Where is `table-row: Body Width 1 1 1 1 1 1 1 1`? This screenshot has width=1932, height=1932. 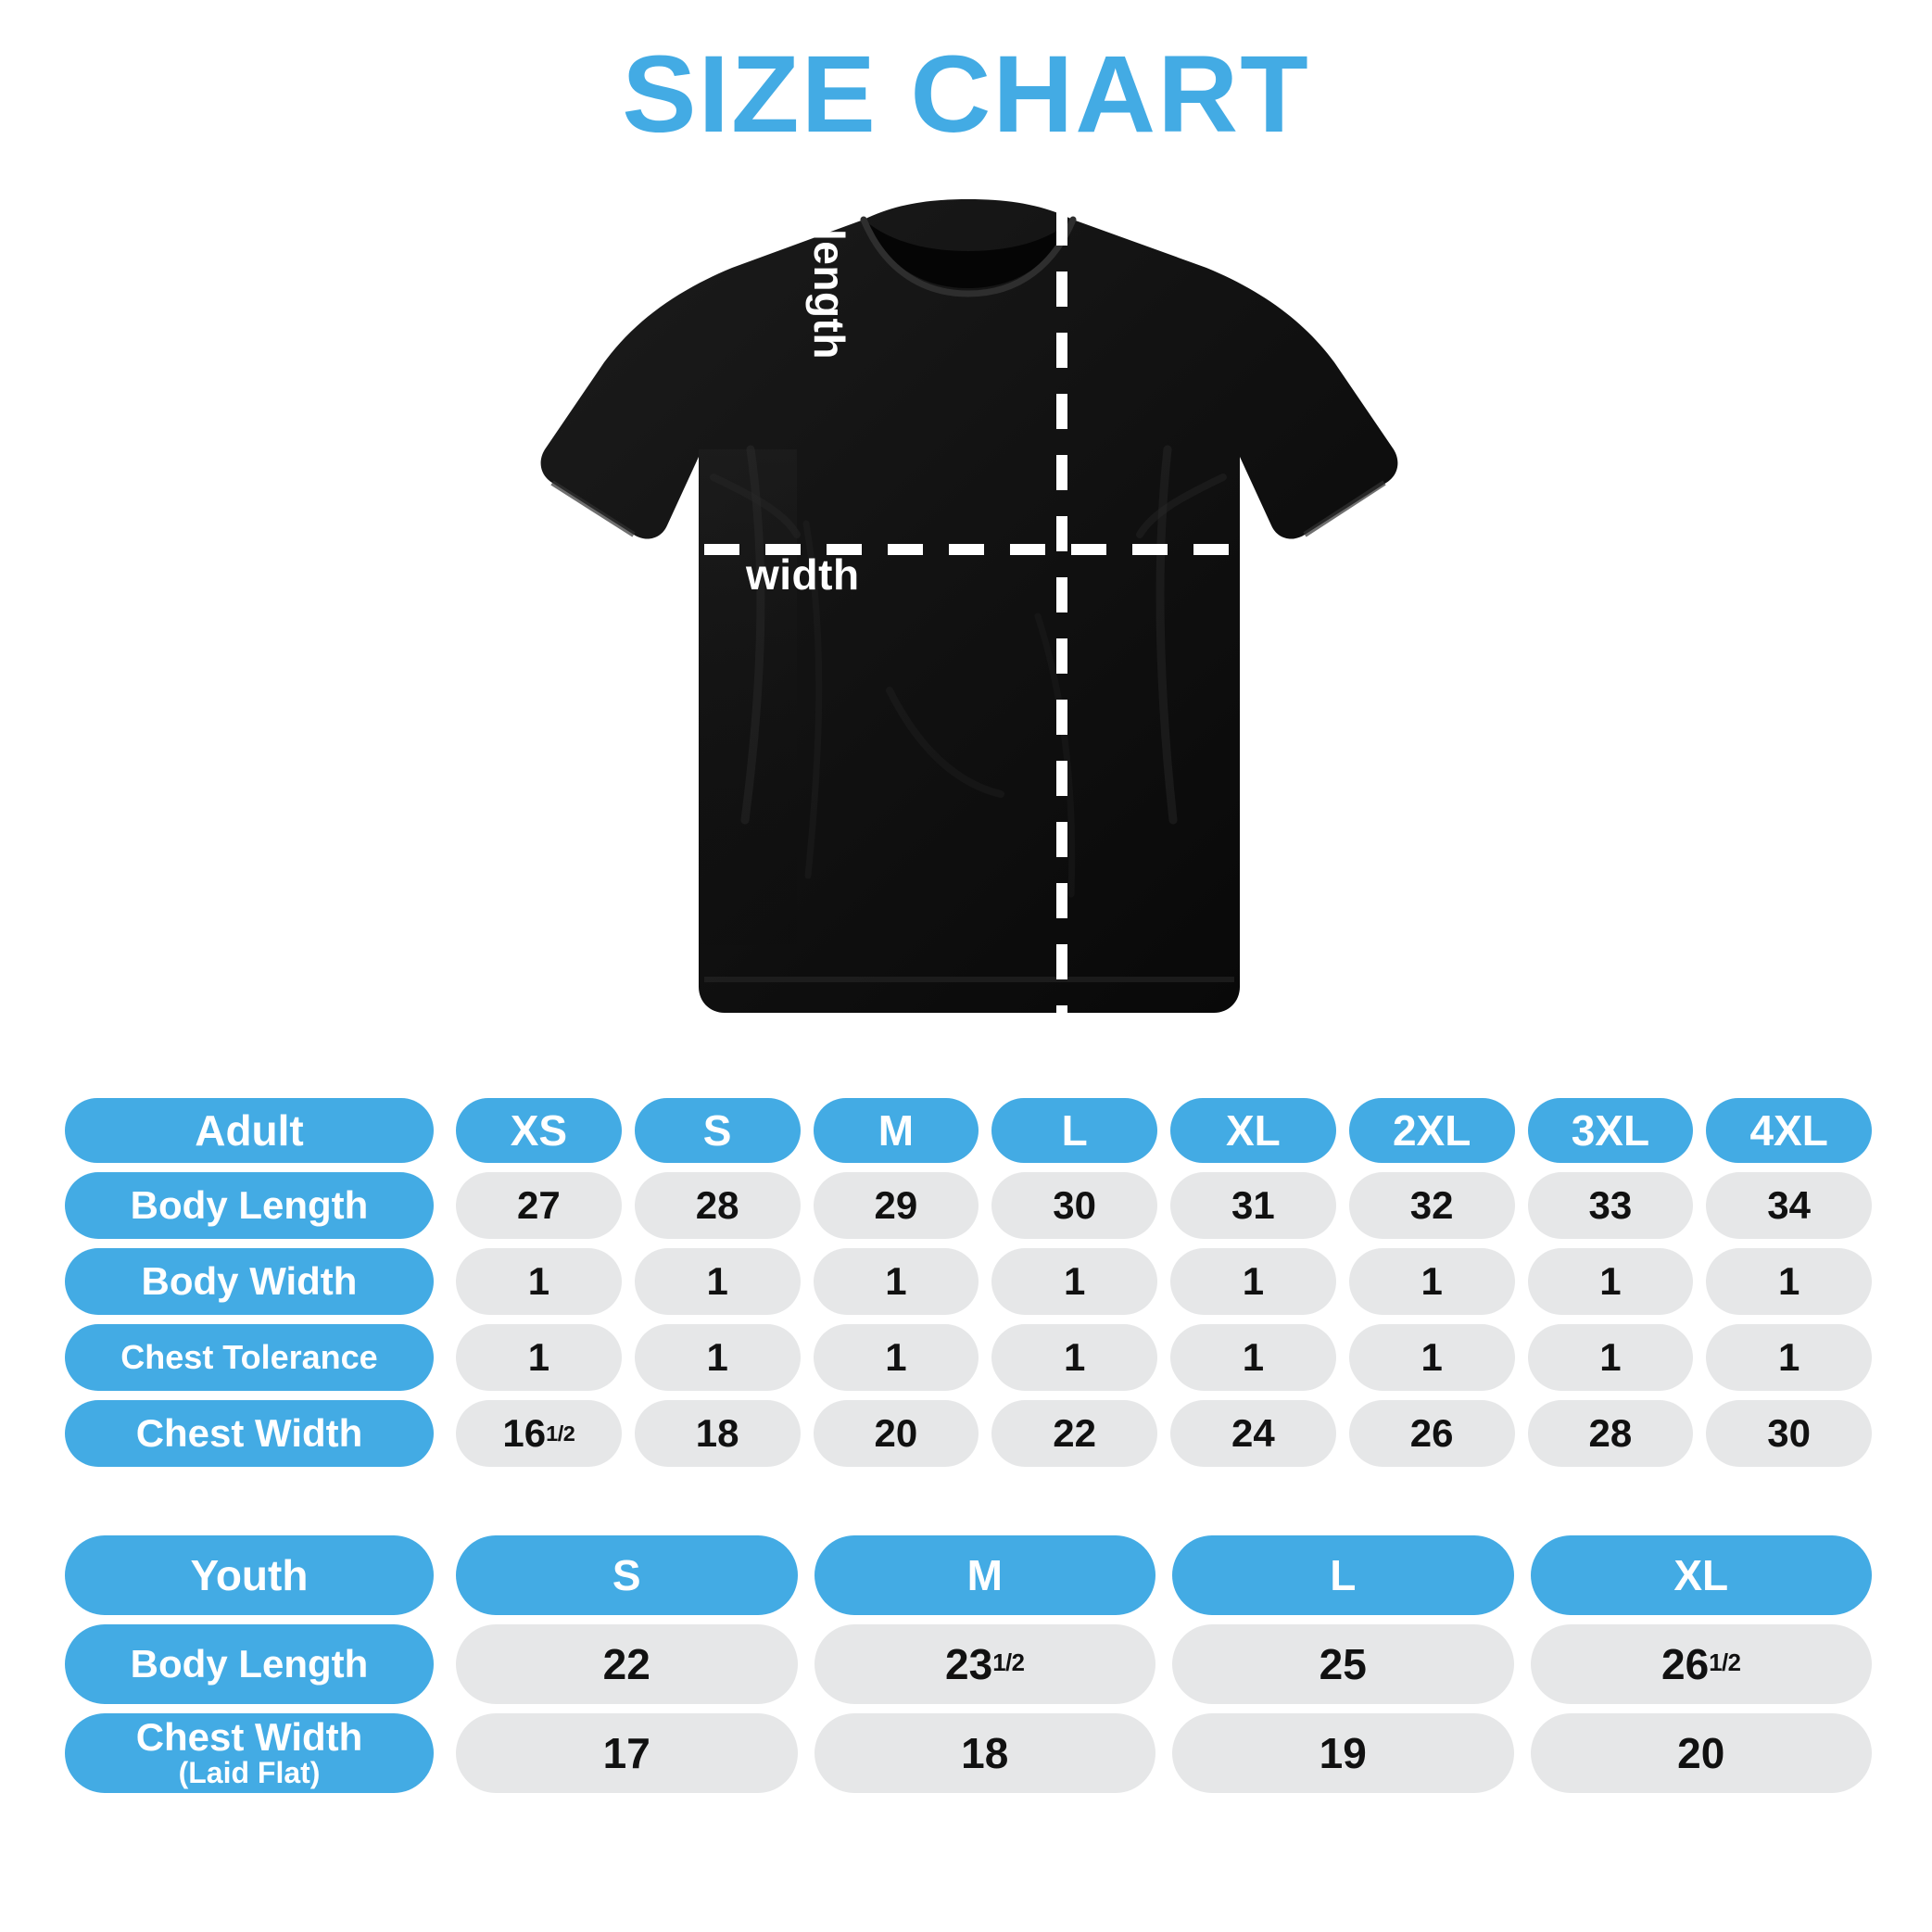 table-row: Body Width 1 1 1 1 1 1 1 1 is located at coordinates (969, 1281).